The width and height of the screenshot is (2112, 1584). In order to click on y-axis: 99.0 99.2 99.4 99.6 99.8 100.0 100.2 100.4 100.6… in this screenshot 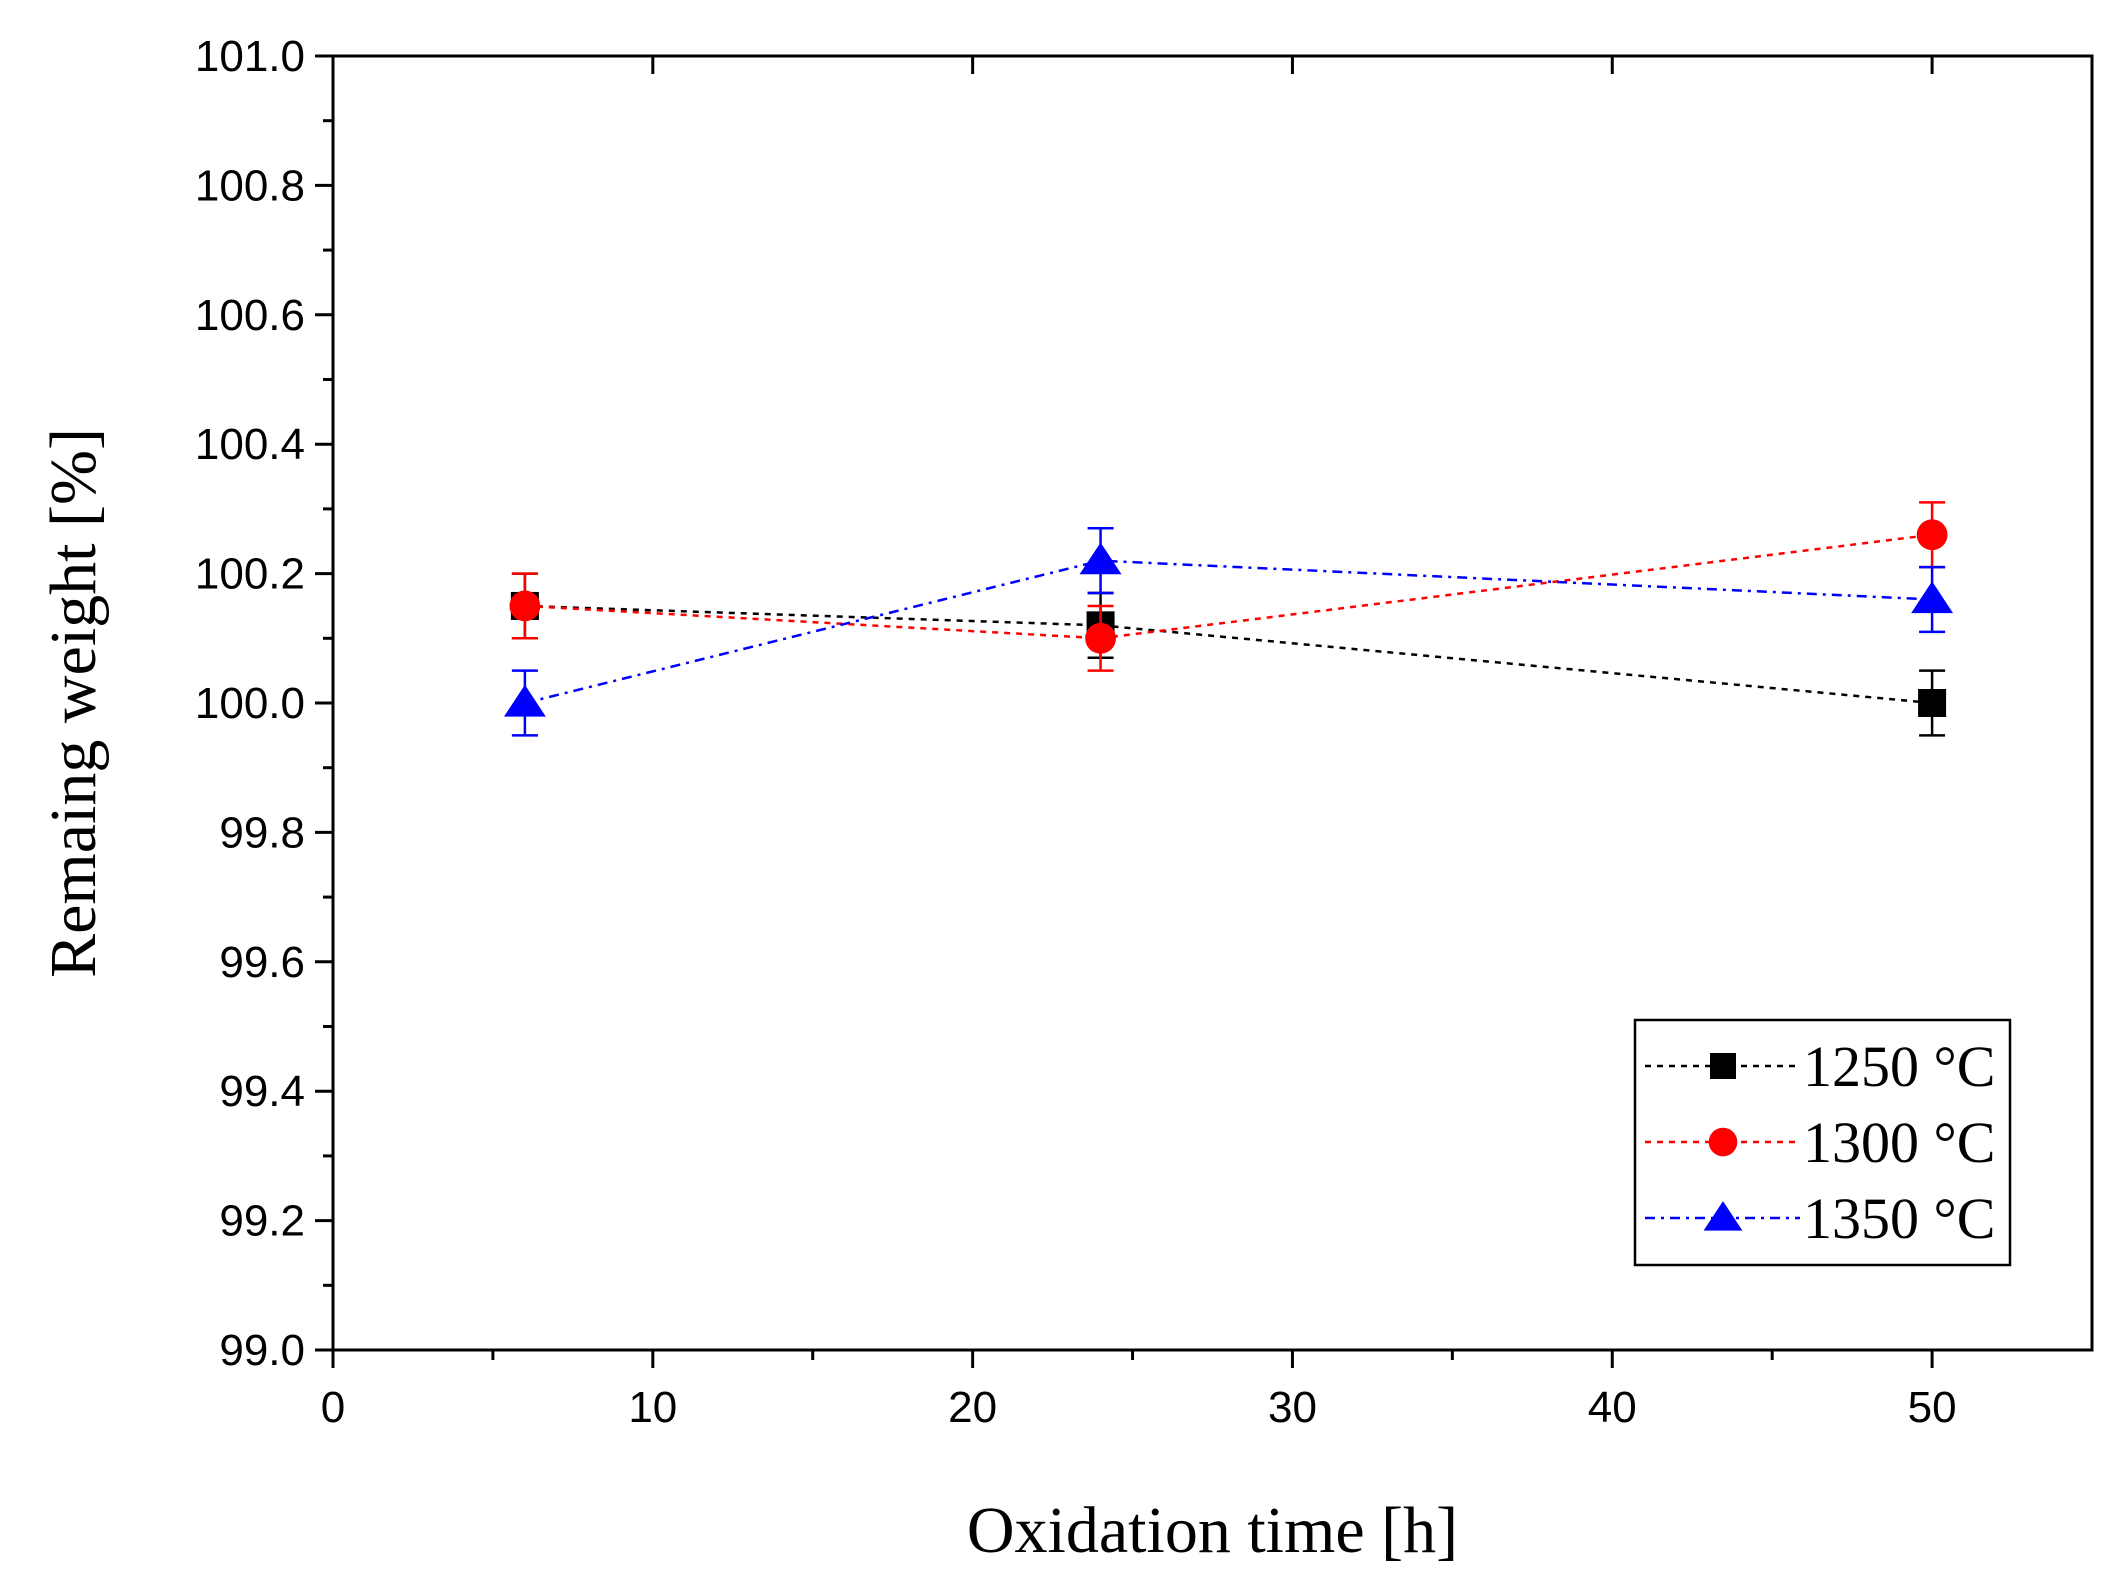, I will do `click(264, 703)`.